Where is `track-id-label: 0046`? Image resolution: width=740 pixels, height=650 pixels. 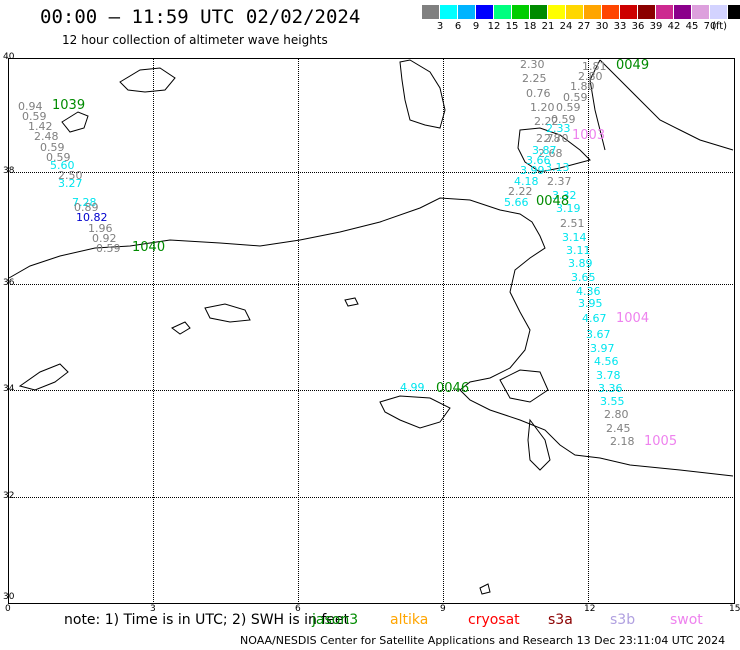 track-id-label: 0046 is located at coordinates (453, 388).